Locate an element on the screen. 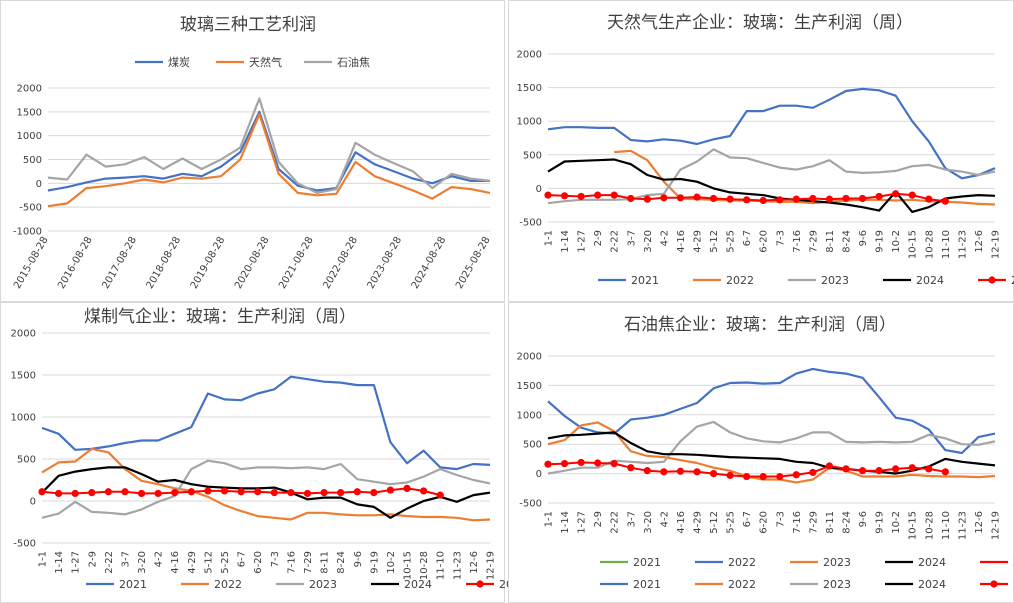 The image size is (1014, 603). x-tick-label: 9-6 is located at coordinates (863, 519).